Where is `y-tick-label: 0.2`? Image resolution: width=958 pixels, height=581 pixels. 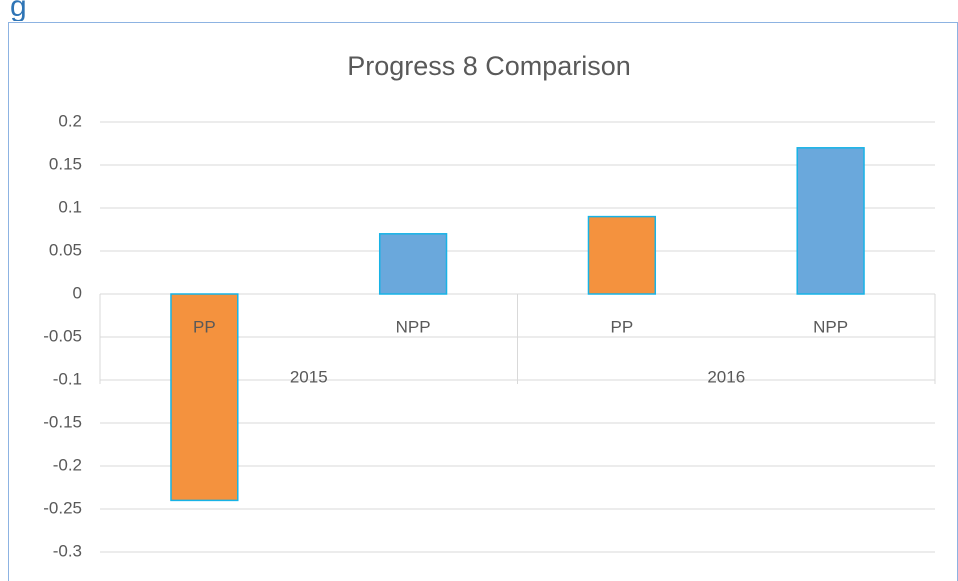
y-tick-label: 0.2 is located at coordinates (70, 120).